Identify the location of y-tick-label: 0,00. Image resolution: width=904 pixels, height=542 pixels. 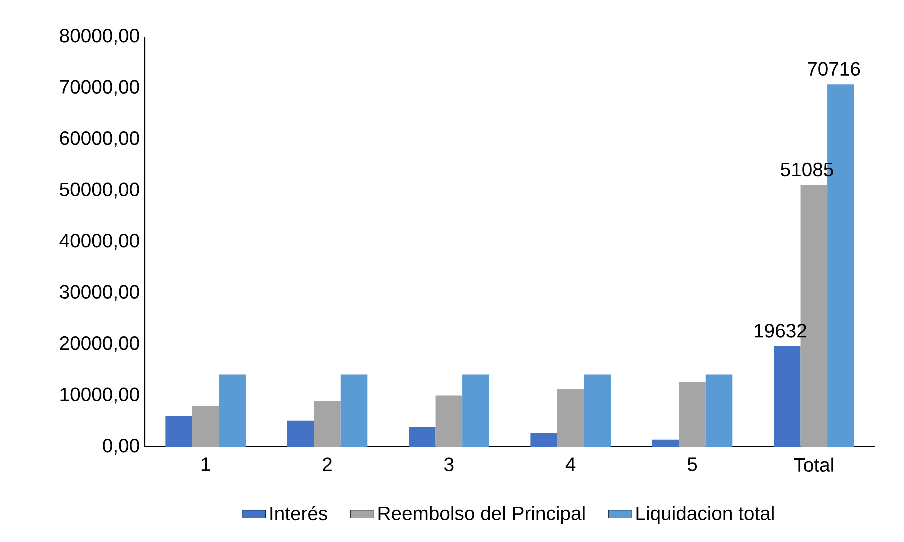
(121, 446).